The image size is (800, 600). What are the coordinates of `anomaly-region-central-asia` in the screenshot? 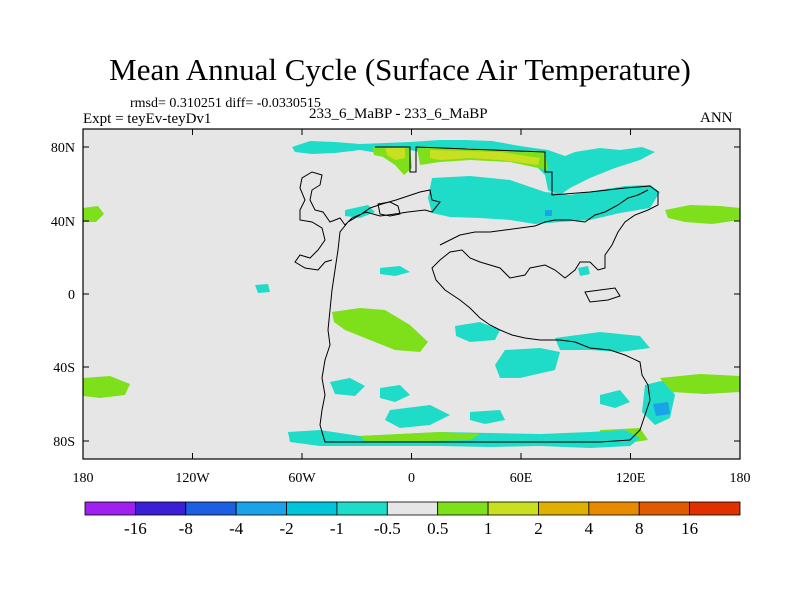 It's located at (544, 200).